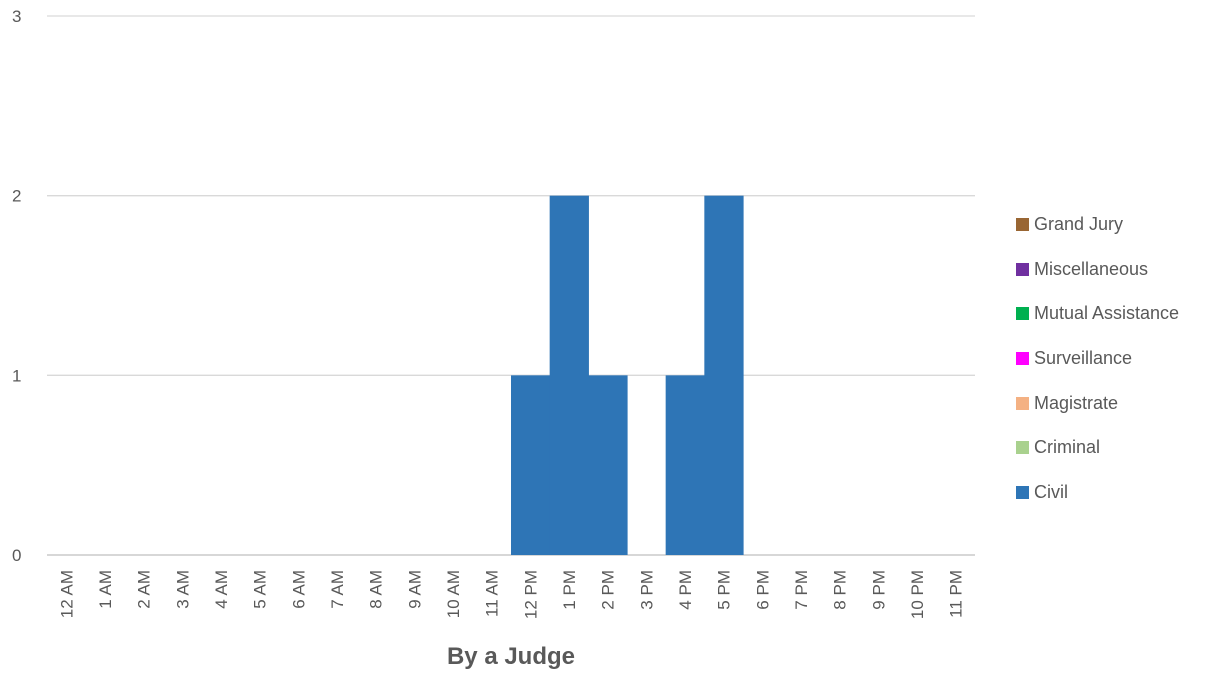  I want to click on legend-item: Criminal, so click(1097, 447).